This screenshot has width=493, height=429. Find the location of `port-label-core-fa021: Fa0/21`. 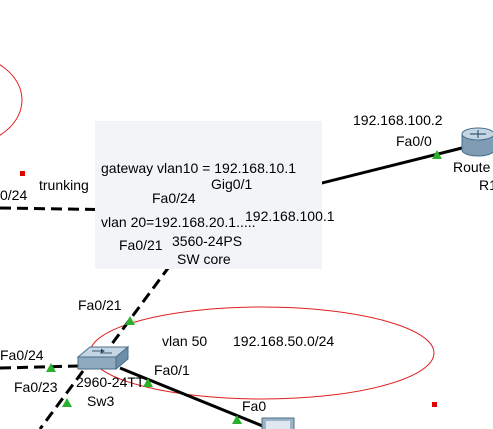

port-label-core-fa021: Fa0/21 is located at coordinates (141, 245).